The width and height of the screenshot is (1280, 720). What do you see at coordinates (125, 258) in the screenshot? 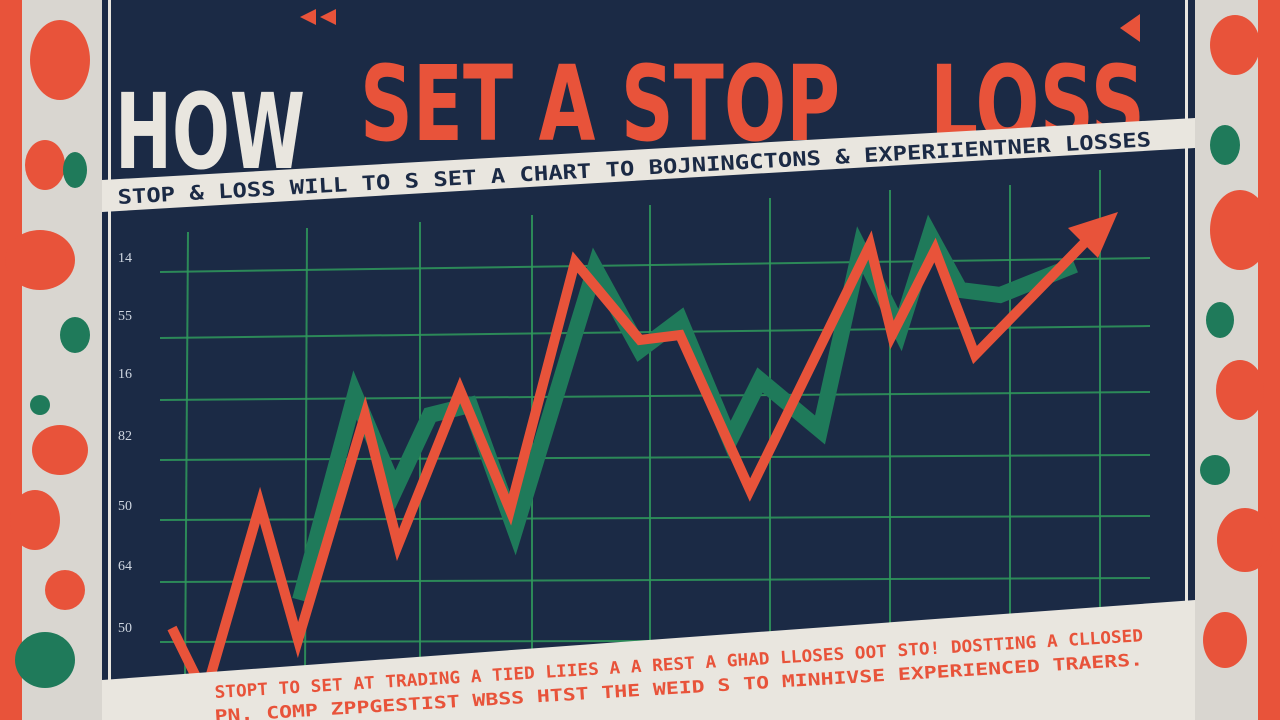
I see `axis-label: 14` at bounding box center [125, 258].